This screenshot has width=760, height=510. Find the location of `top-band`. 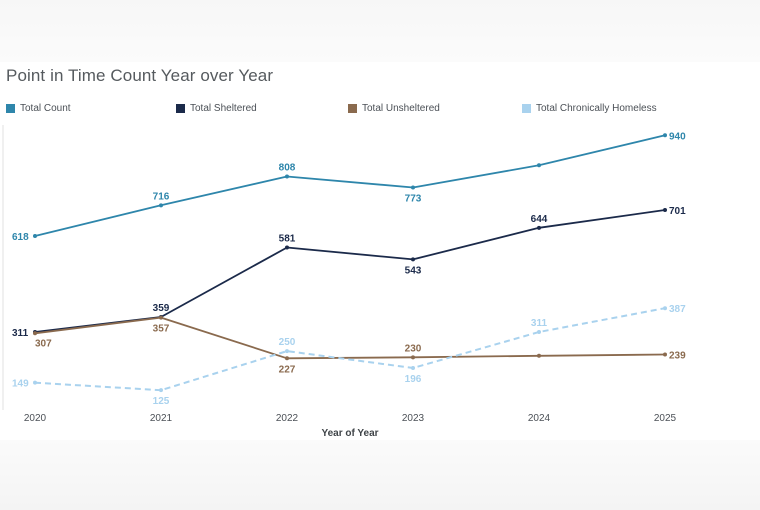

top-band is located at coordinates (380, 31).